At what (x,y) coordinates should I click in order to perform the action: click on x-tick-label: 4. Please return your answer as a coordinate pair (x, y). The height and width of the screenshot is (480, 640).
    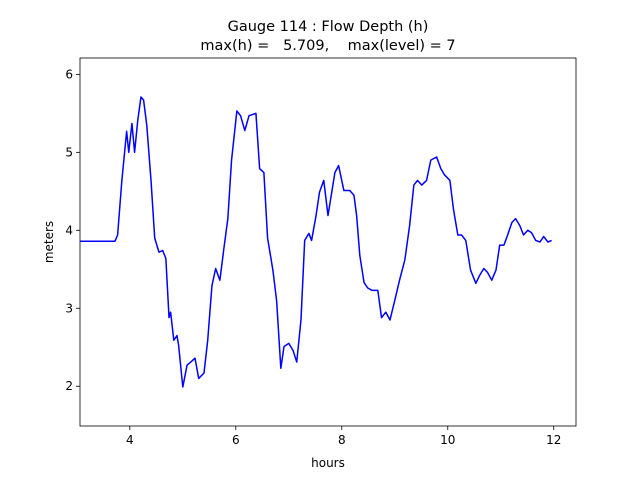
    Looking at the image, I should click on (130, 440).